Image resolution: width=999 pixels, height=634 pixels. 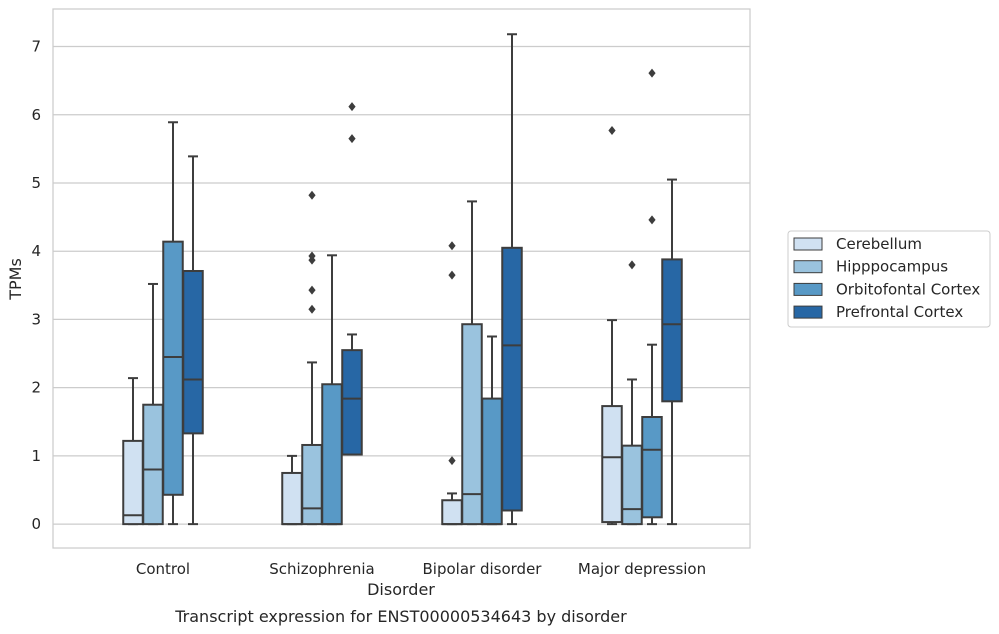 What do you see at coordinates (879, 244) in the screenshot?
I see `legend-label: Cerebellum` at bounding box center [879, 244].